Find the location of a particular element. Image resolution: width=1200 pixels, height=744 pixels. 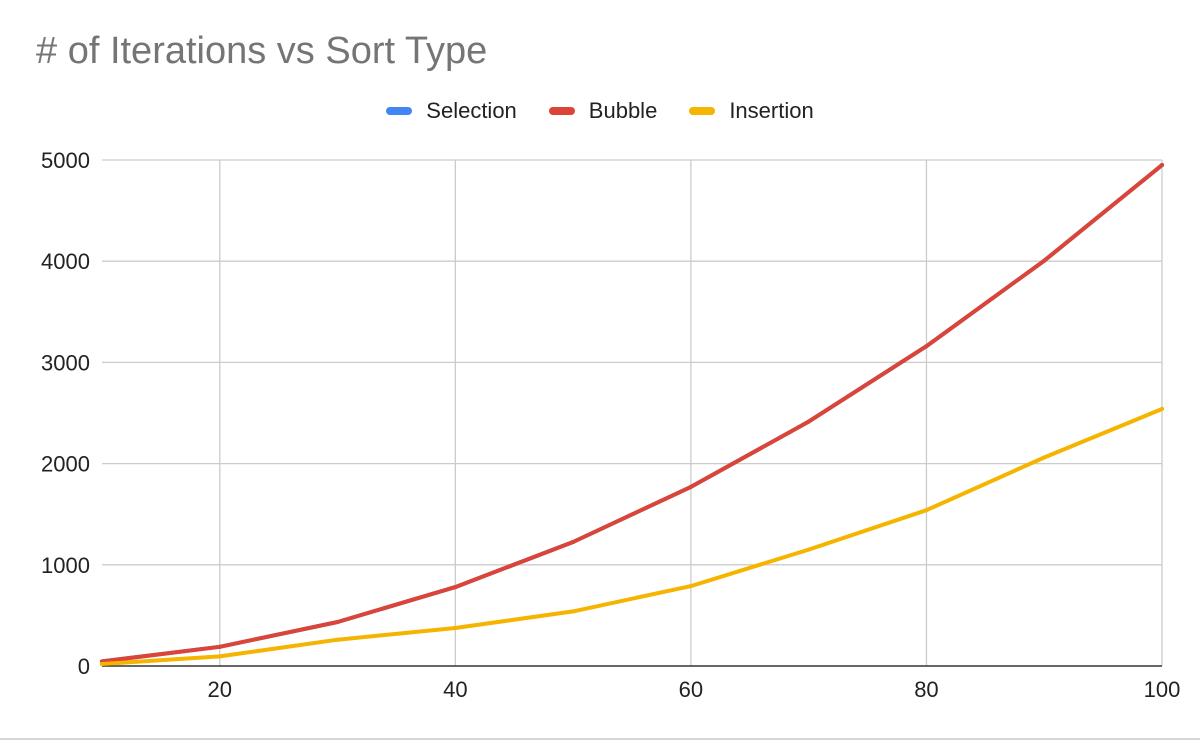

y-tick-label: 3000 is located at coordinates (65, 362).